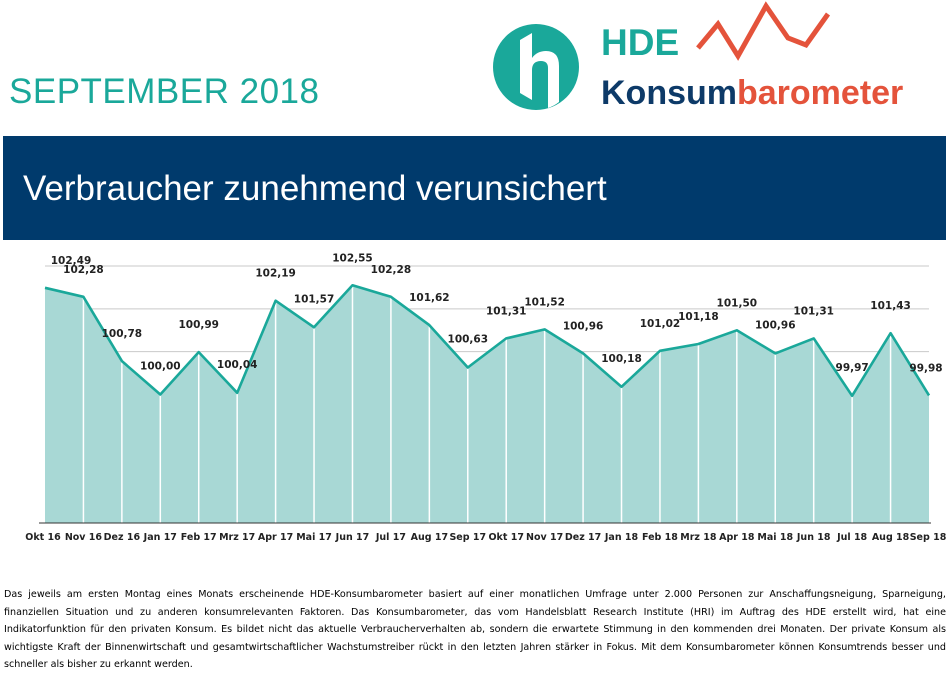 The image size is (949, 686). I want to click on data-label: 101,62, so click(429, 298).